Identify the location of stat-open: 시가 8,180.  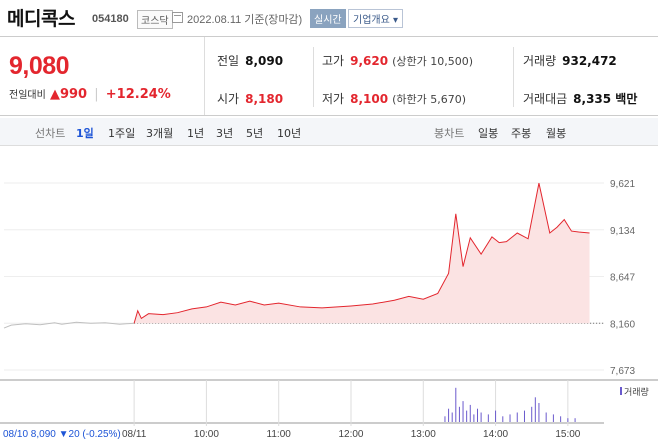
(250, 98).